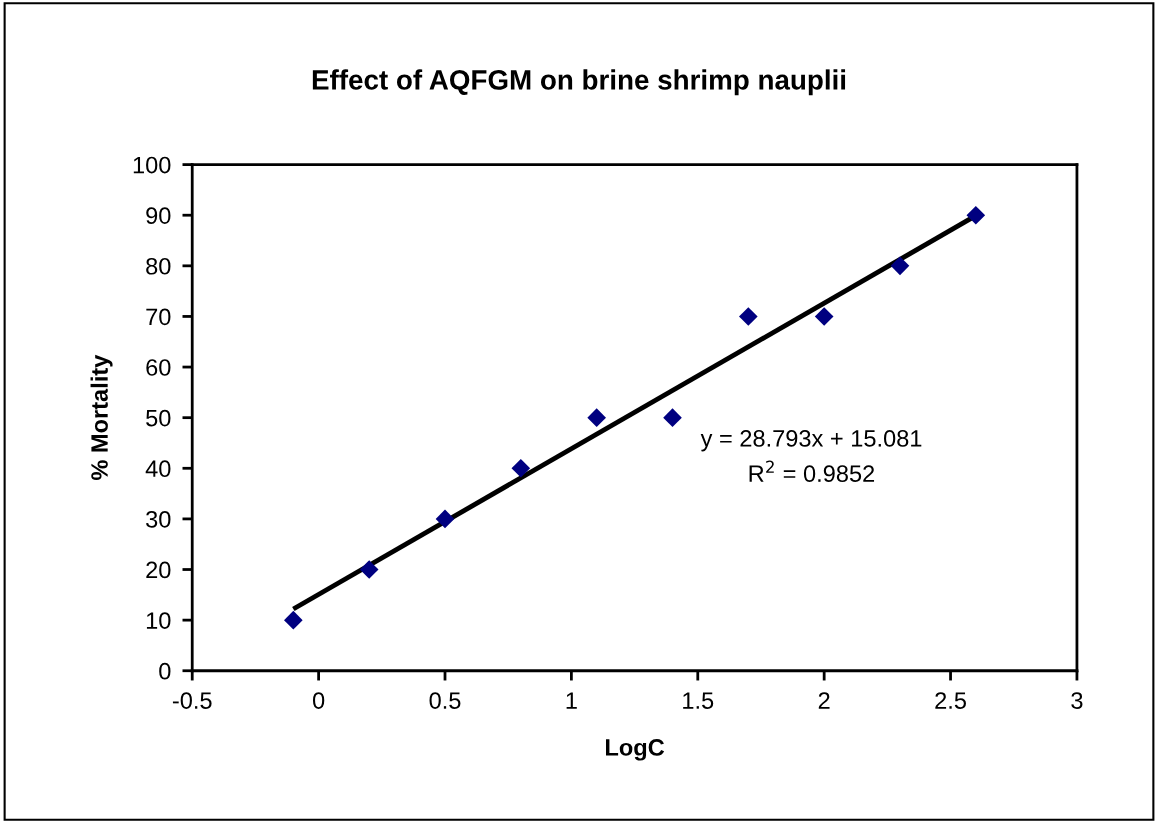 The image size is (1158, 823). I want to click on y-tick-label: 10, so click(158, 620).